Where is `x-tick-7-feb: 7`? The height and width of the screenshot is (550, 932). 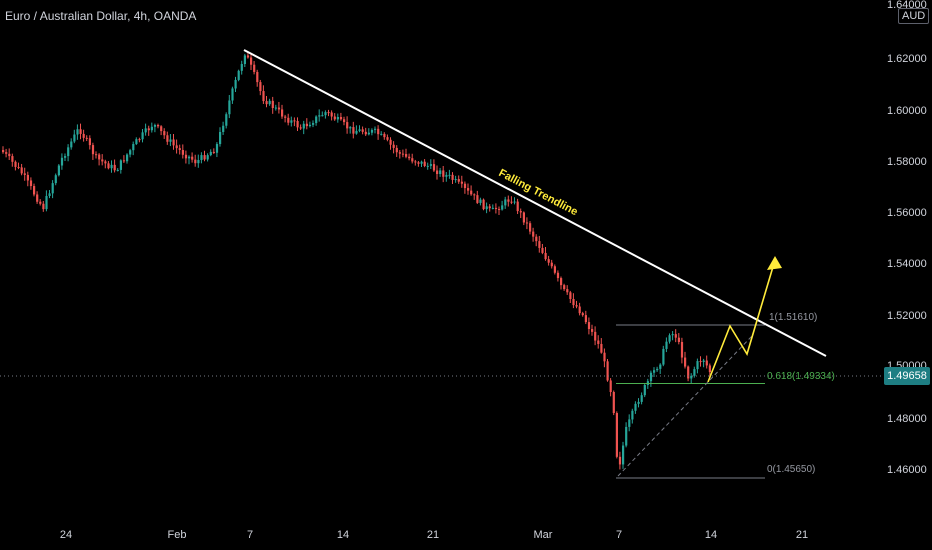
x-tick-7-feb: 7 is located at coordinates (250, 535).